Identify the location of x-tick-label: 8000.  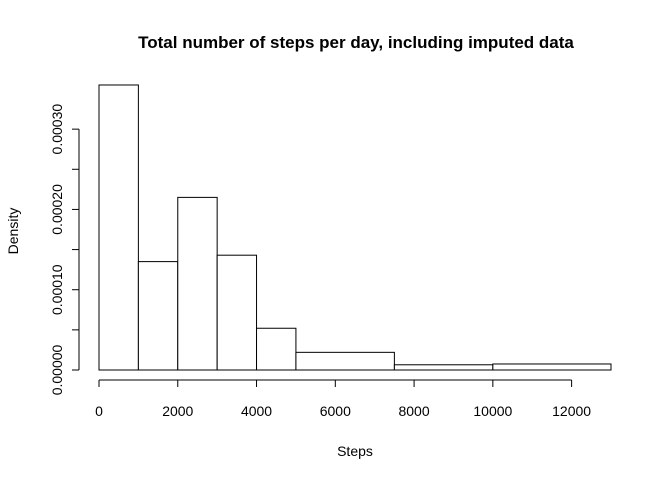
(413, 411).